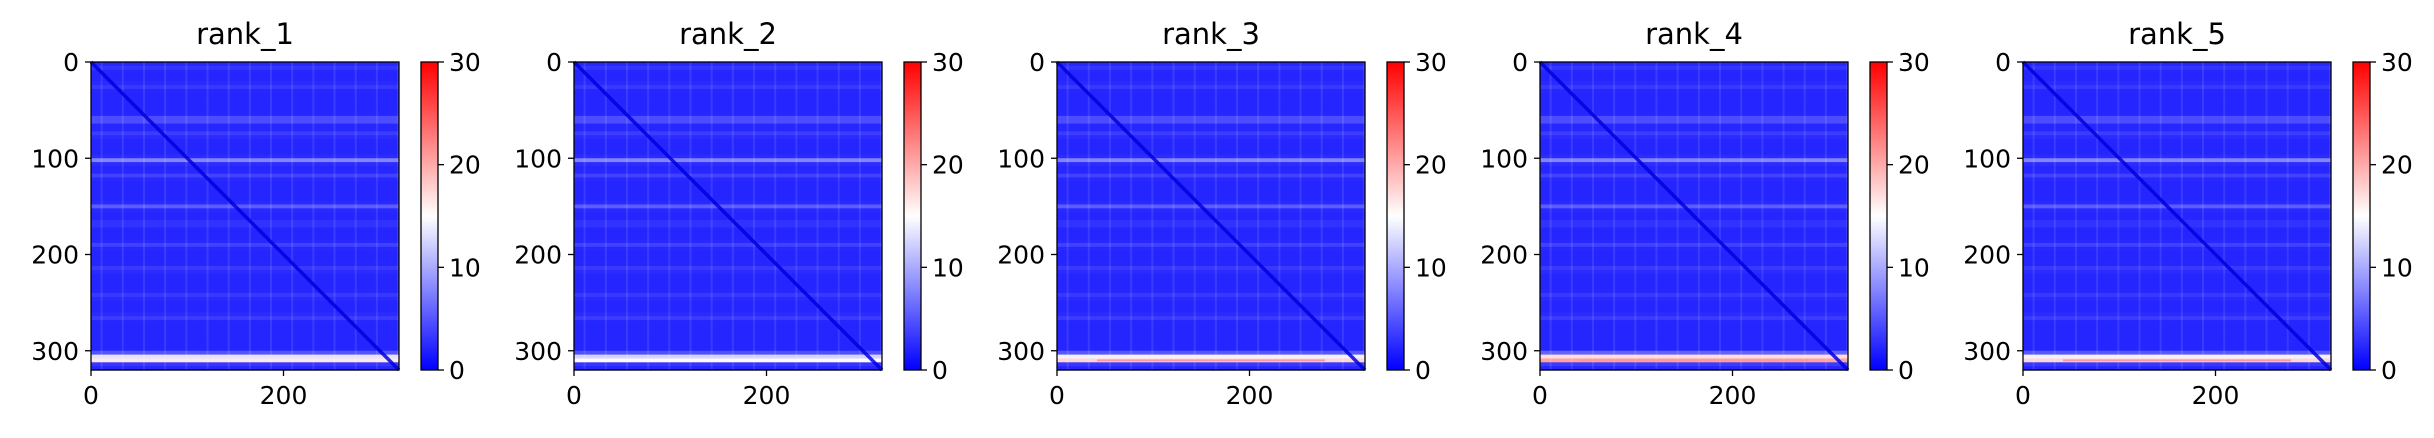  What do you see at coordinates (1211, 34) in the screenshot?
I see `panel-title: rank_3` at bounding box center [1211, 34].